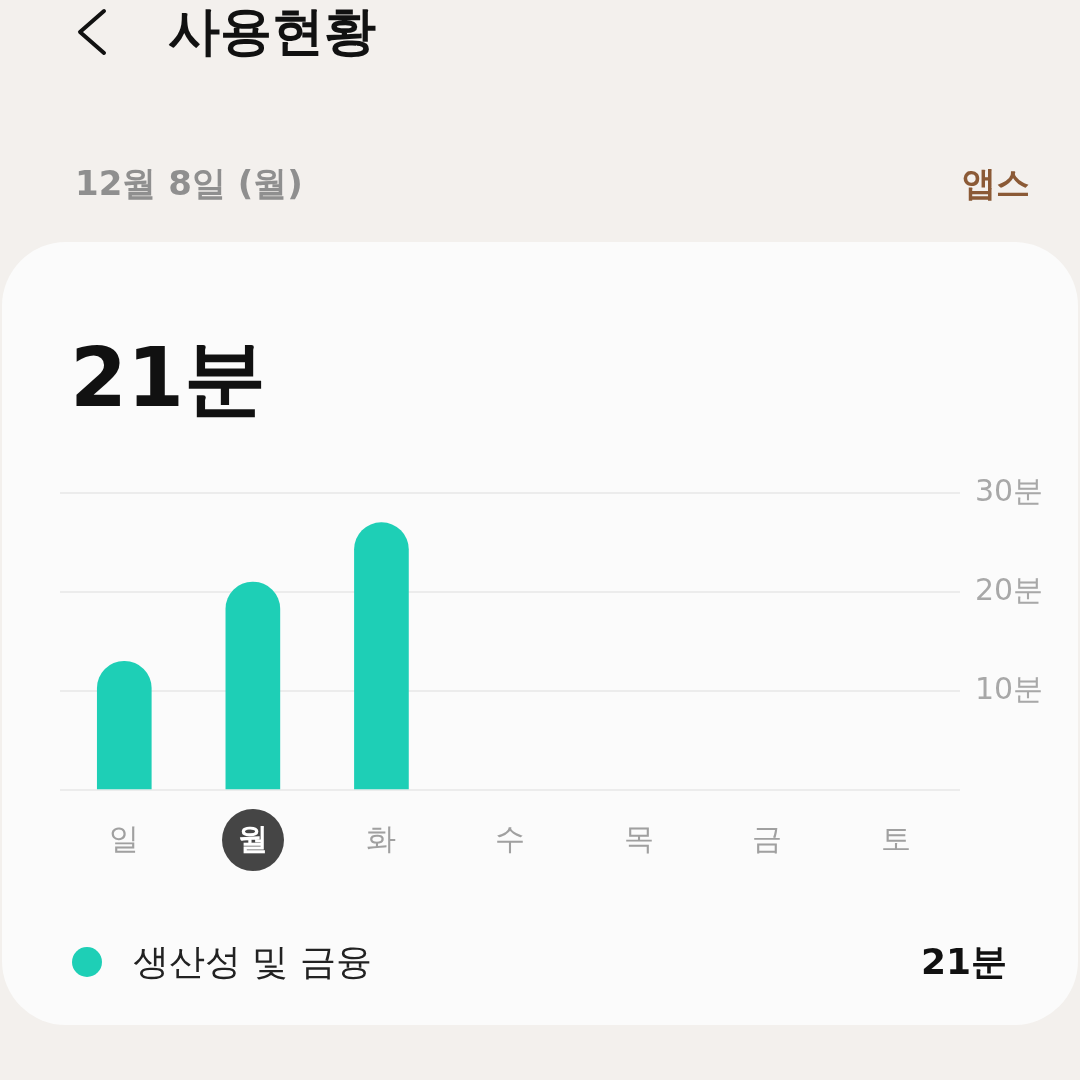 This screenshot has width=1080, height=1080. I want to click on x-tick-label: 화, so click(381, 838).